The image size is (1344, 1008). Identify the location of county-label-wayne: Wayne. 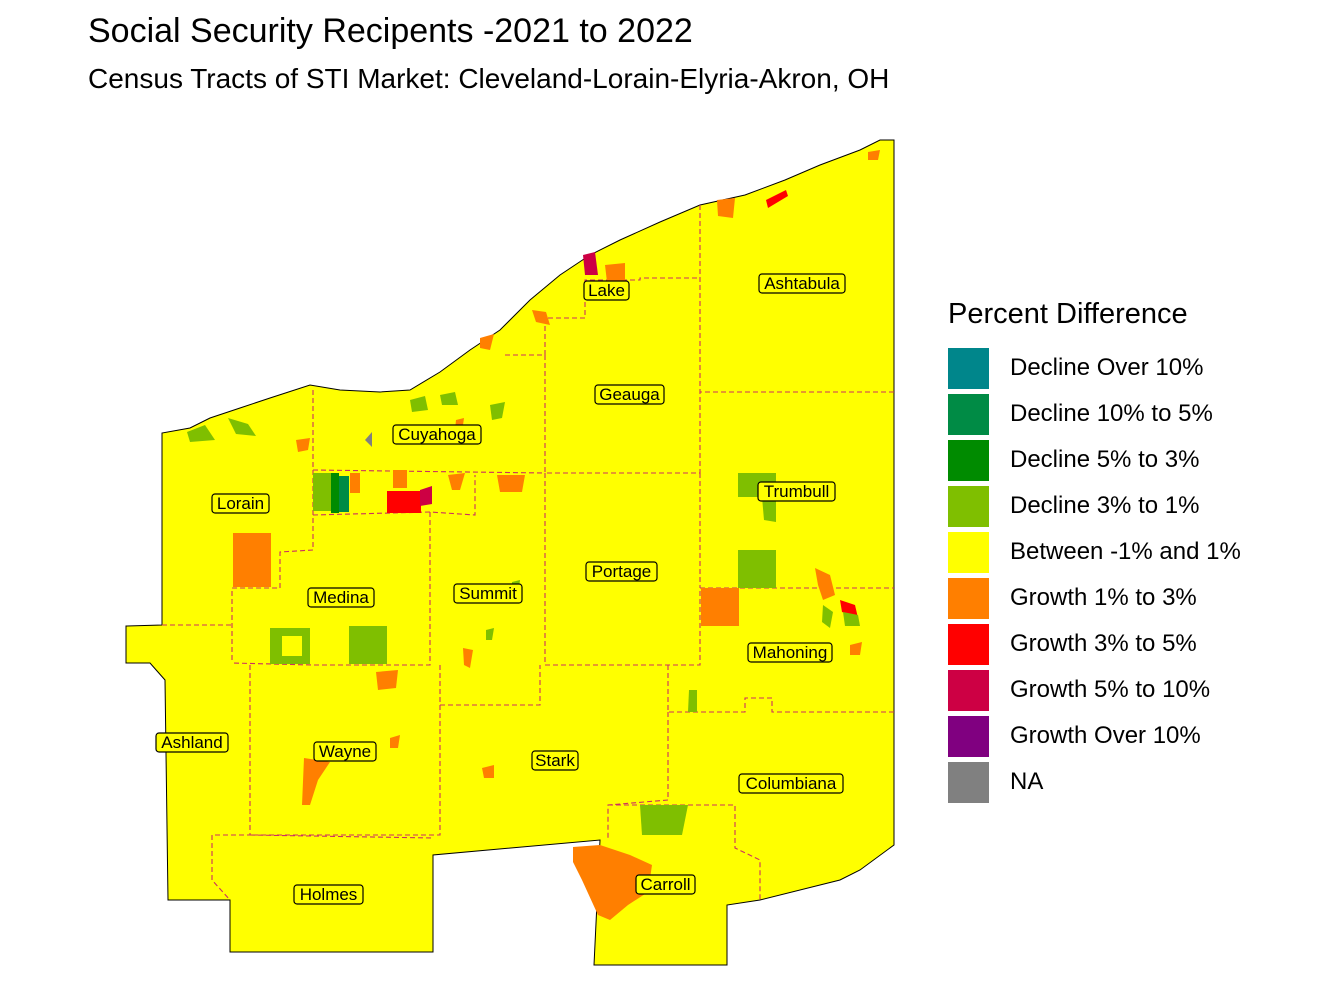
(345, 751).